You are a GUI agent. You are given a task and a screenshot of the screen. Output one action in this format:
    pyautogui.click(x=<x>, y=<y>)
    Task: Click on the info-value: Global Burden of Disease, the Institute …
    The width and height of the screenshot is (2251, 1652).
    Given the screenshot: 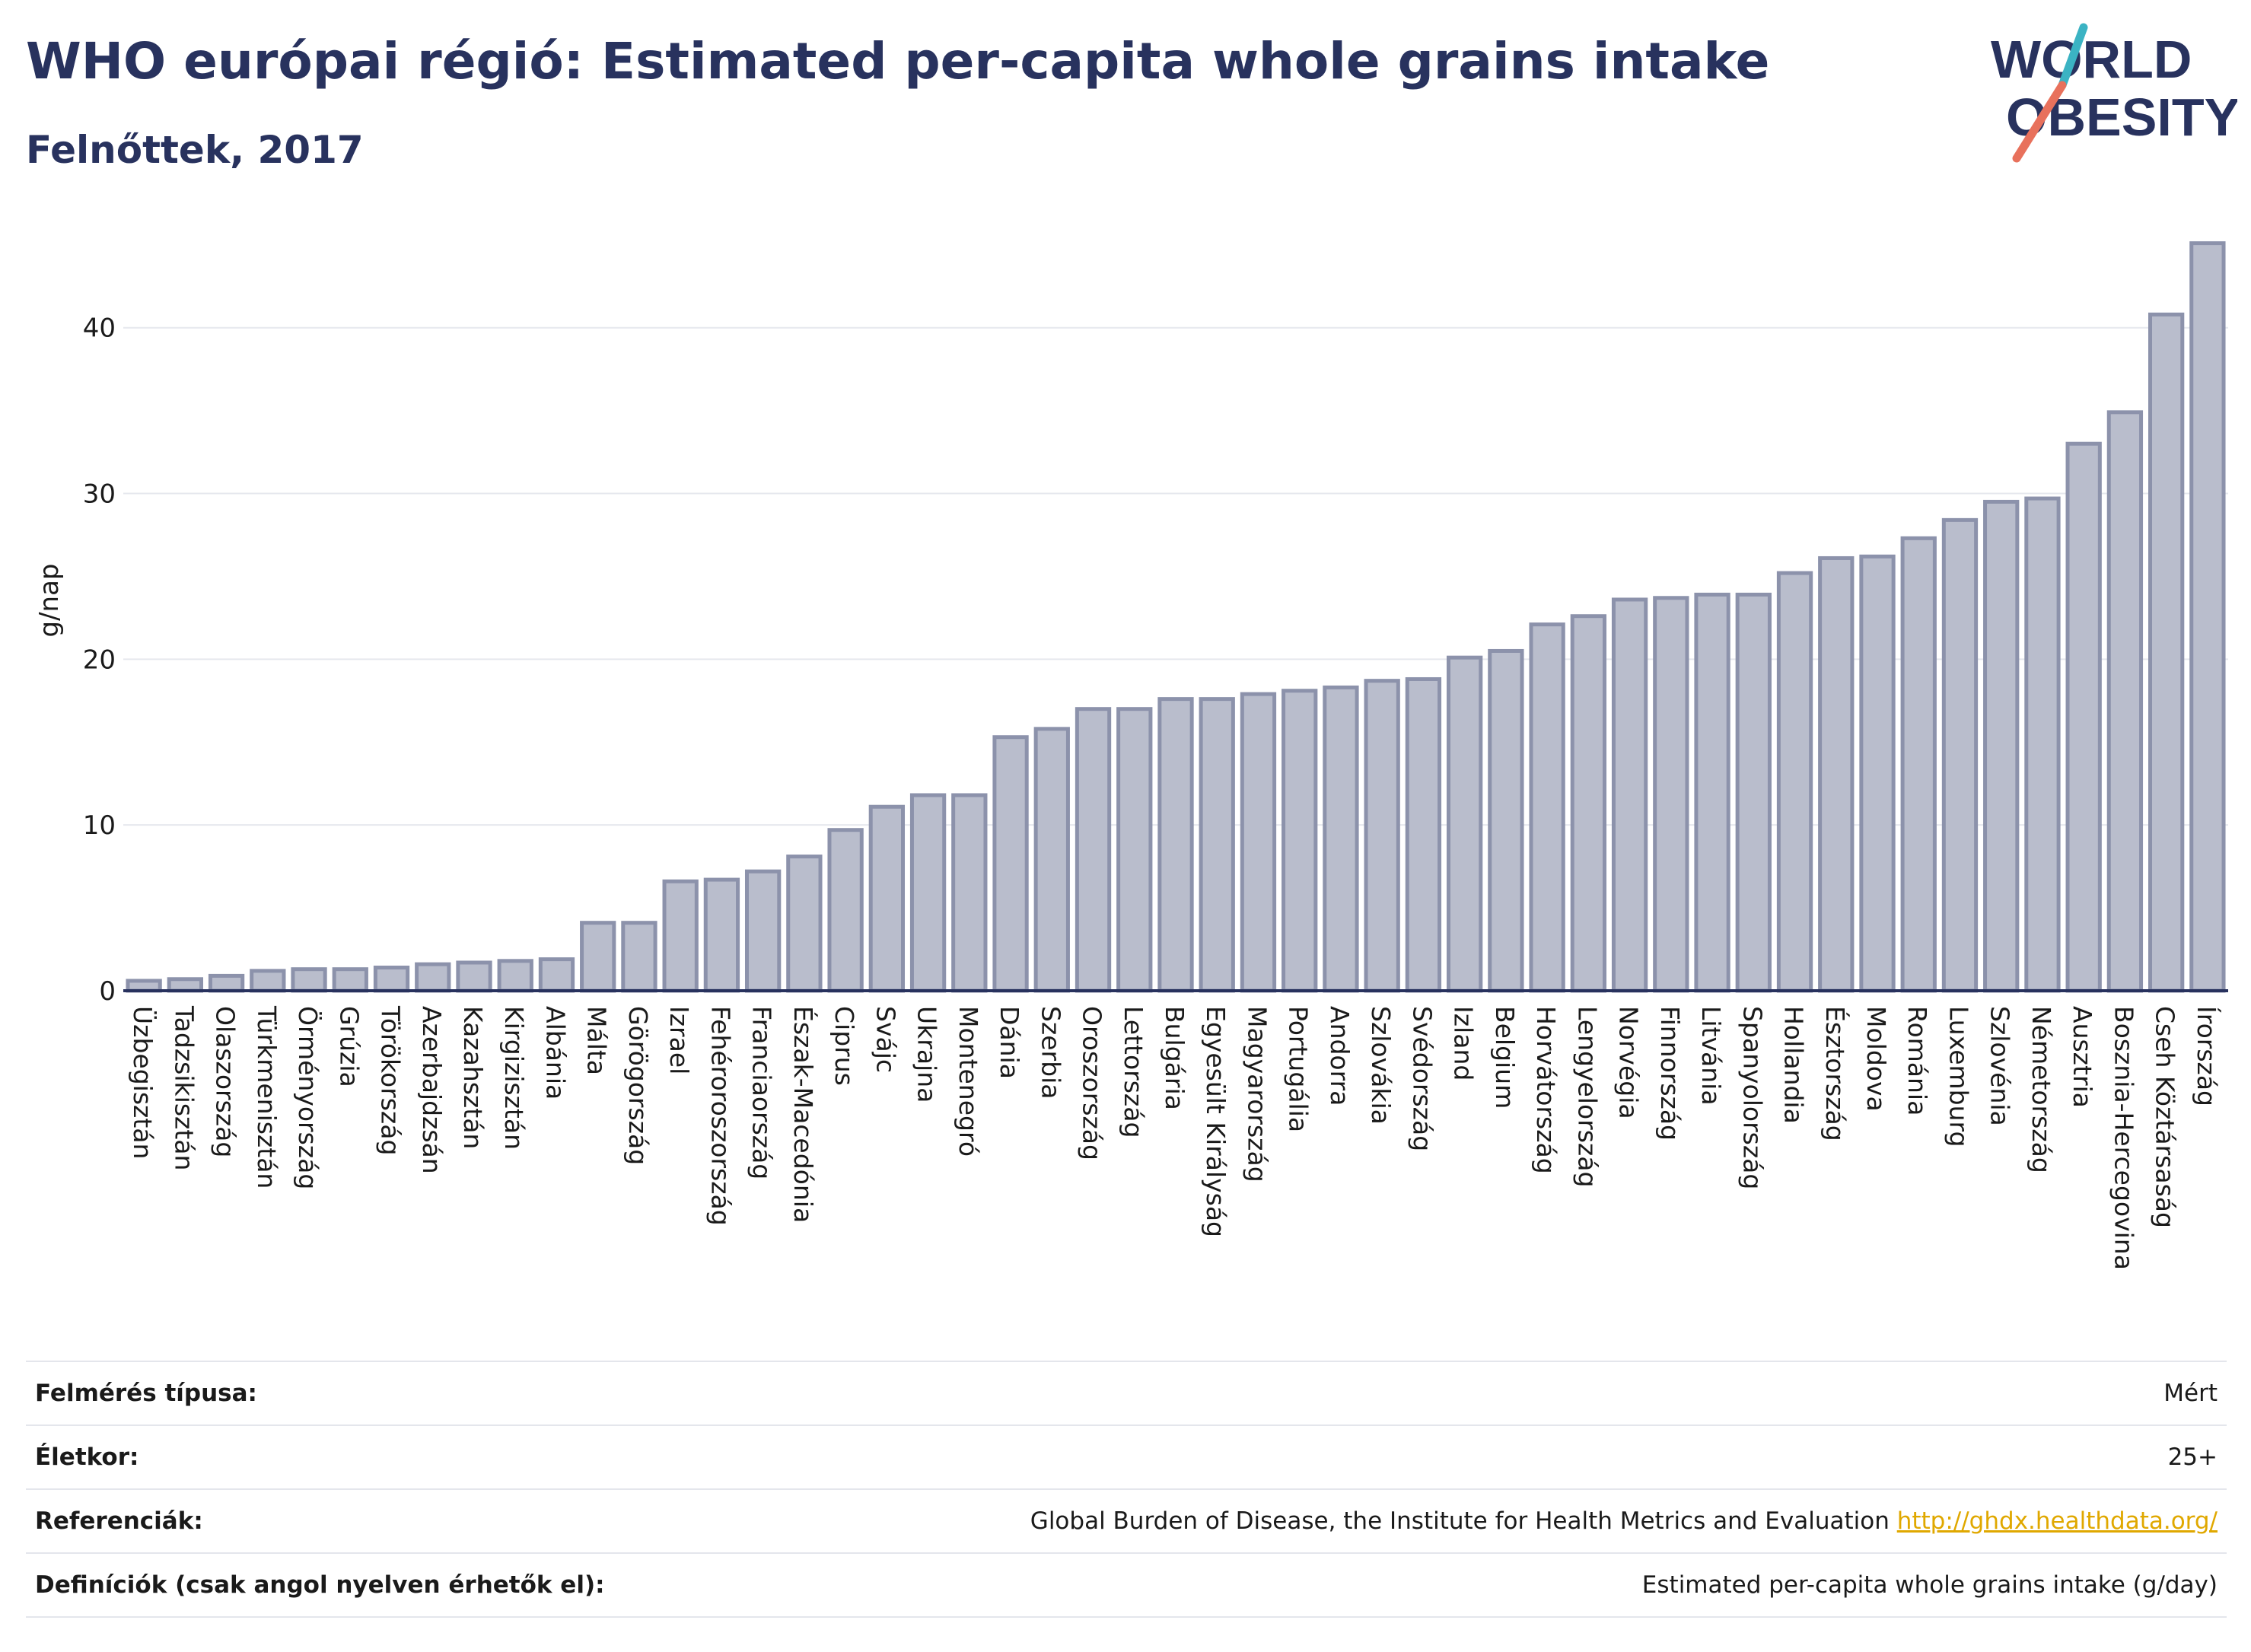 What is the action you would take?
    pyautogui.click(x=1460, y=1521)
    